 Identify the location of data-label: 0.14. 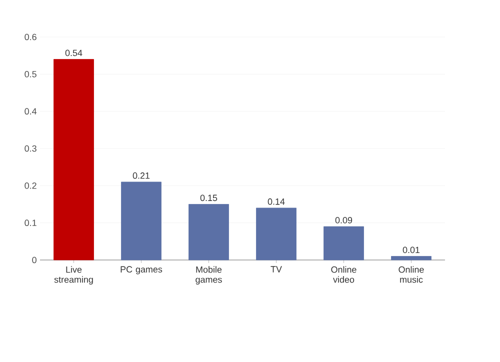
(276, 201).